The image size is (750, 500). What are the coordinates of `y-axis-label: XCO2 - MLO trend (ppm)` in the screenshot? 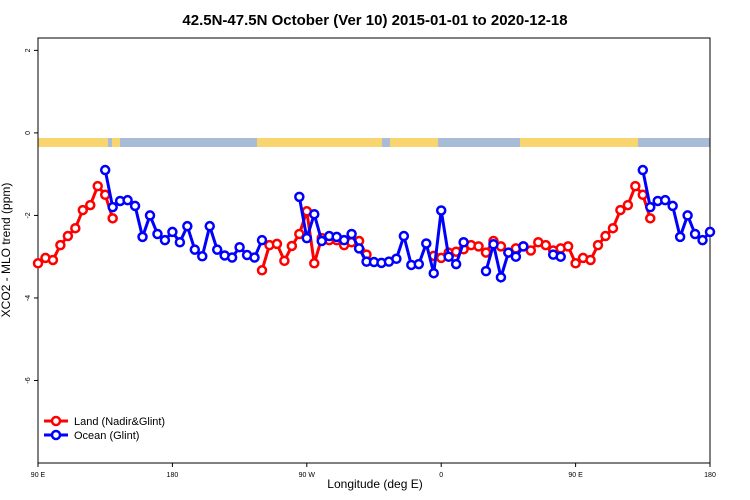 It's located at (6, 250).